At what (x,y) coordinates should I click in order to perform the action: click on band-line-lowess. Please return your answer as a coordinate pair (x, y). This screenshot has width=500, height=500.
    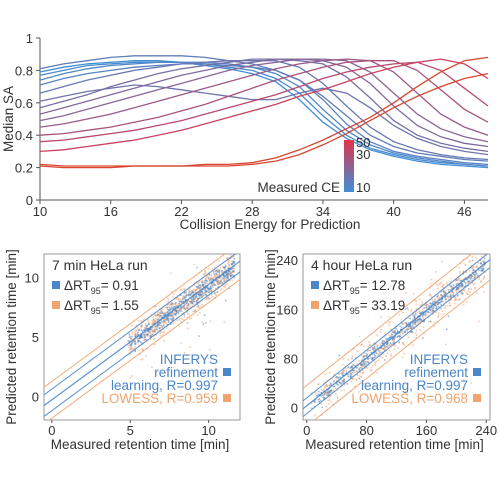
    Looking at the image, I should click on (144, 349).